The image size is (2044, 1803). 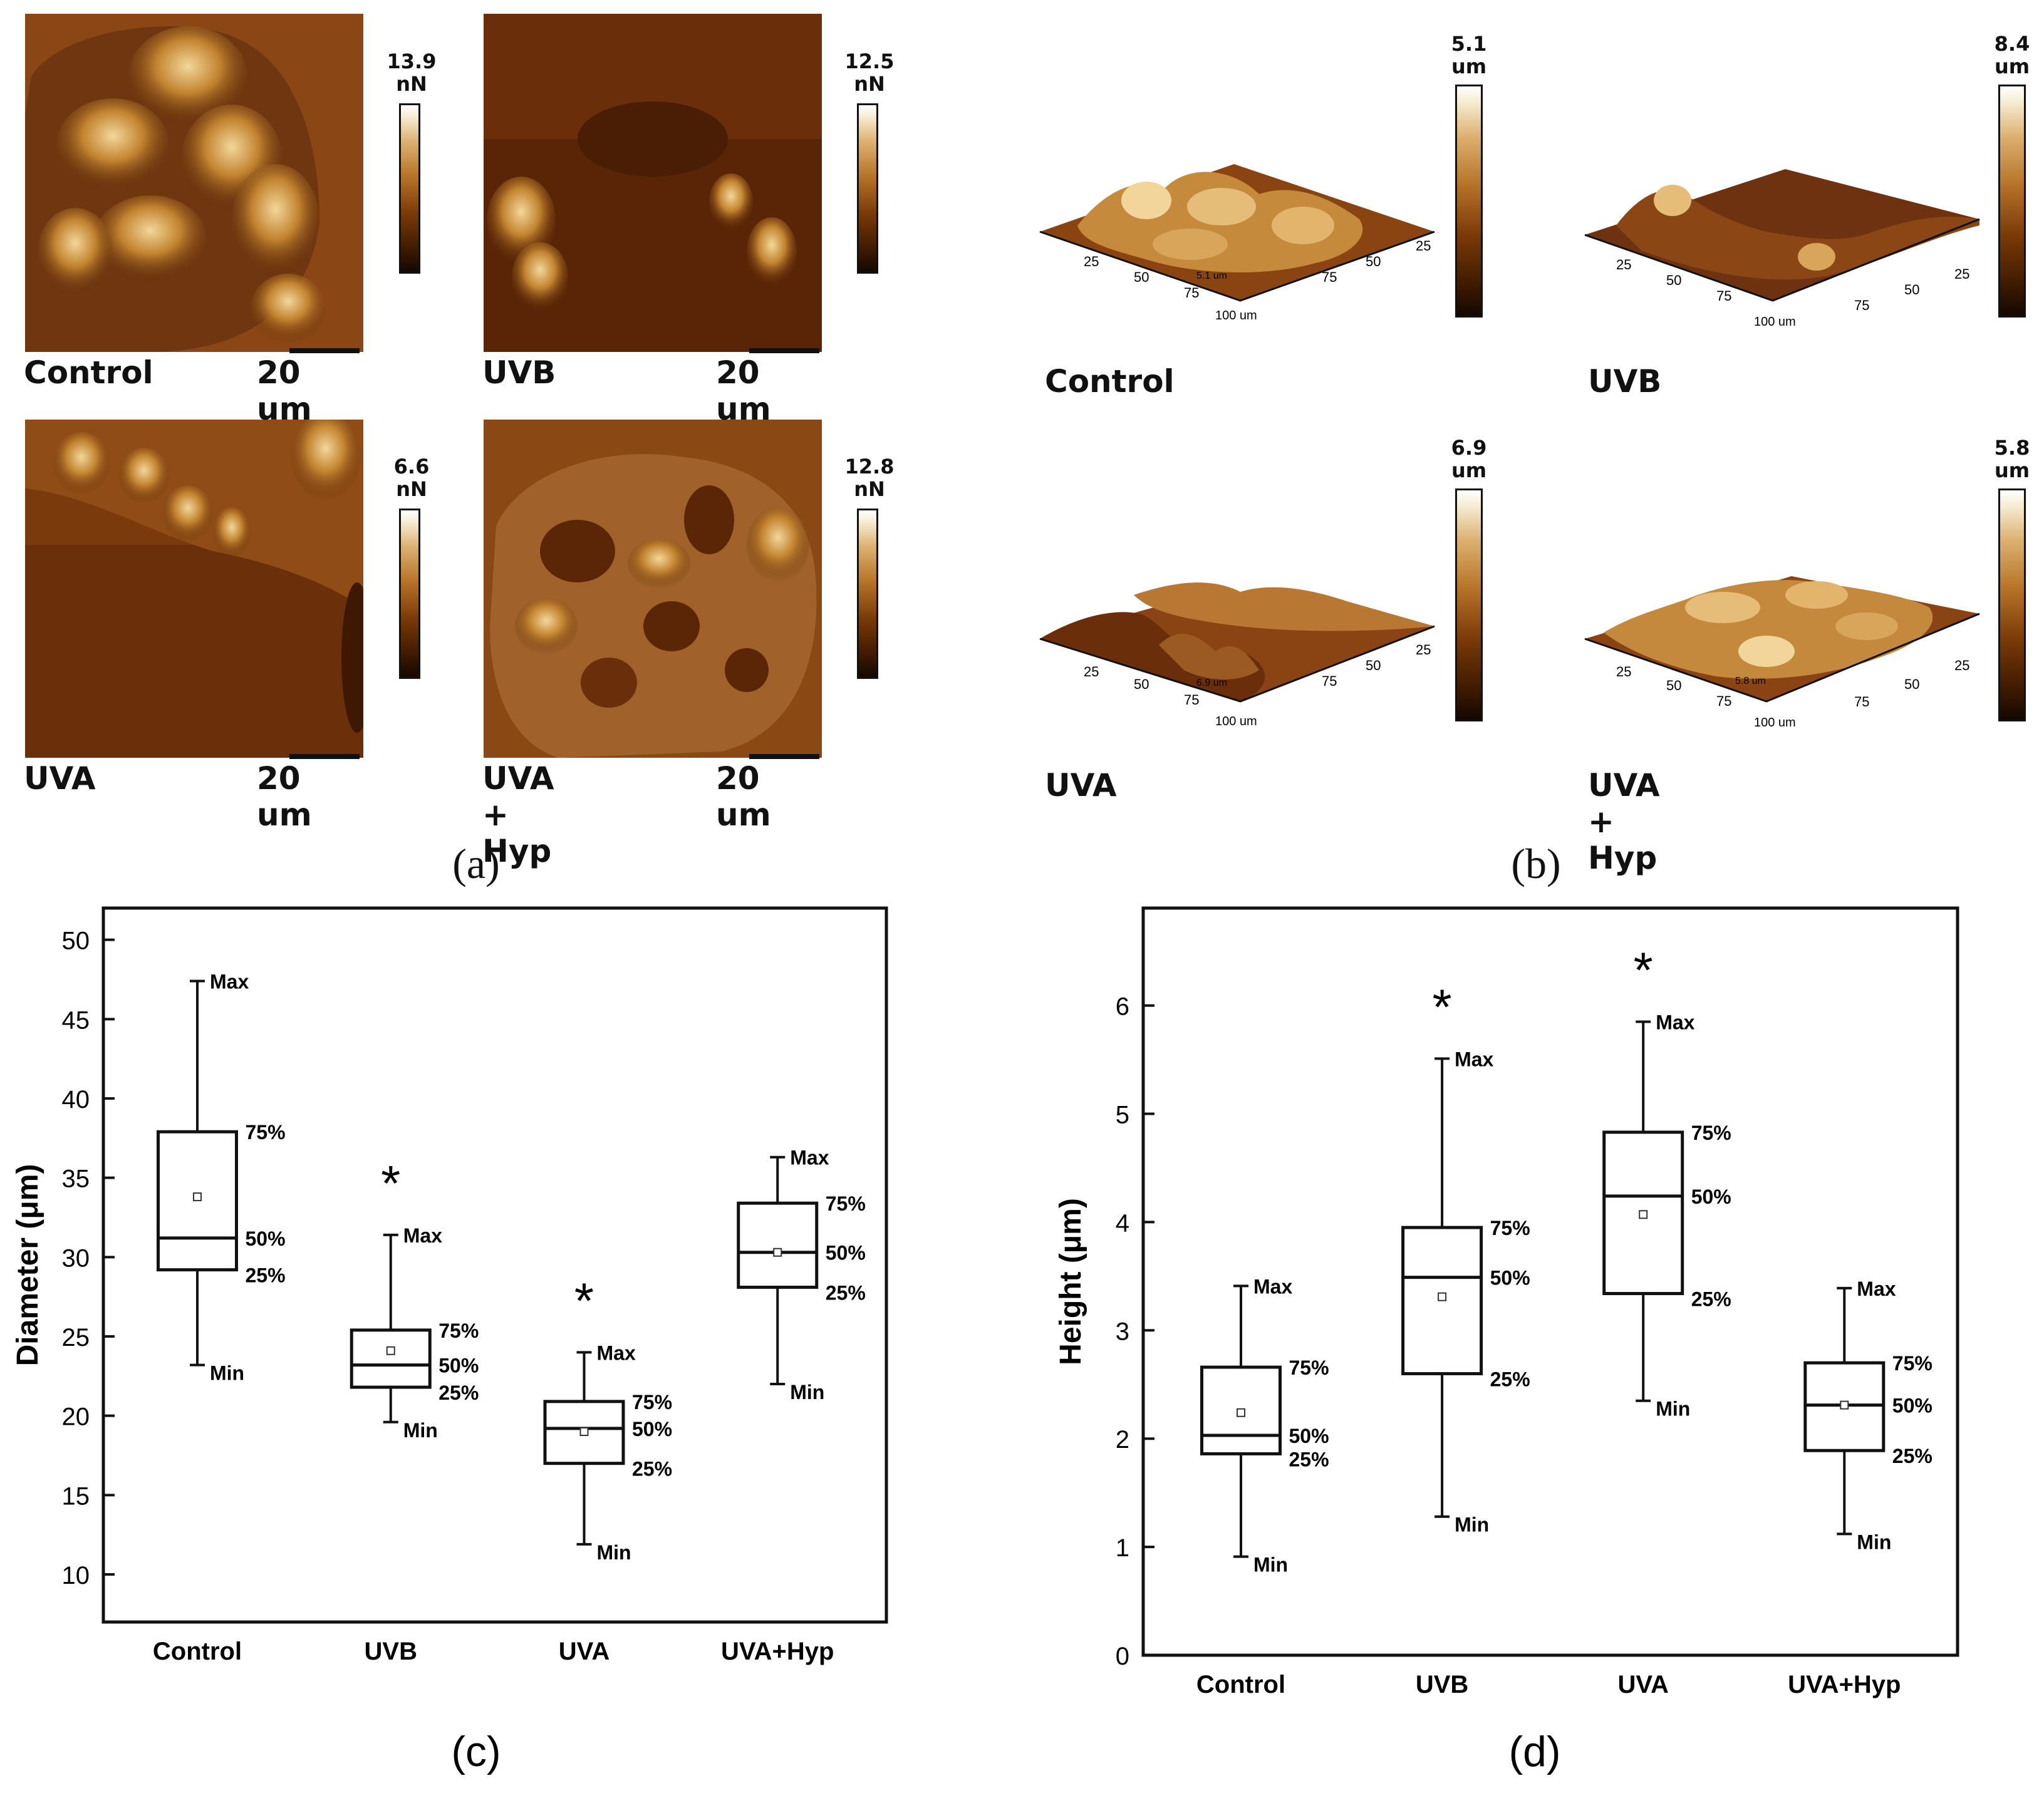 I want to click on x-category-label: UVA, so click(x=584, y=1651).